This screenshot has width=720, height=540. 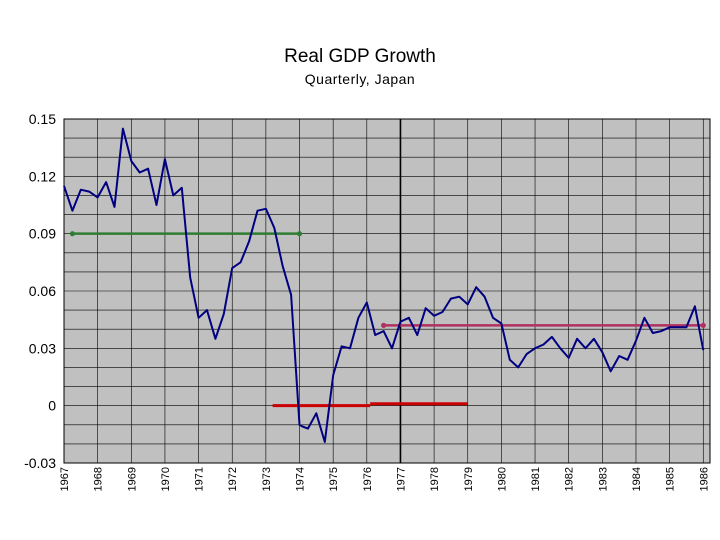 What do you see at coordinates (401, 479) in the screenshot?
I see `x-tick-label: 1977` at bounding box center [401, 479].